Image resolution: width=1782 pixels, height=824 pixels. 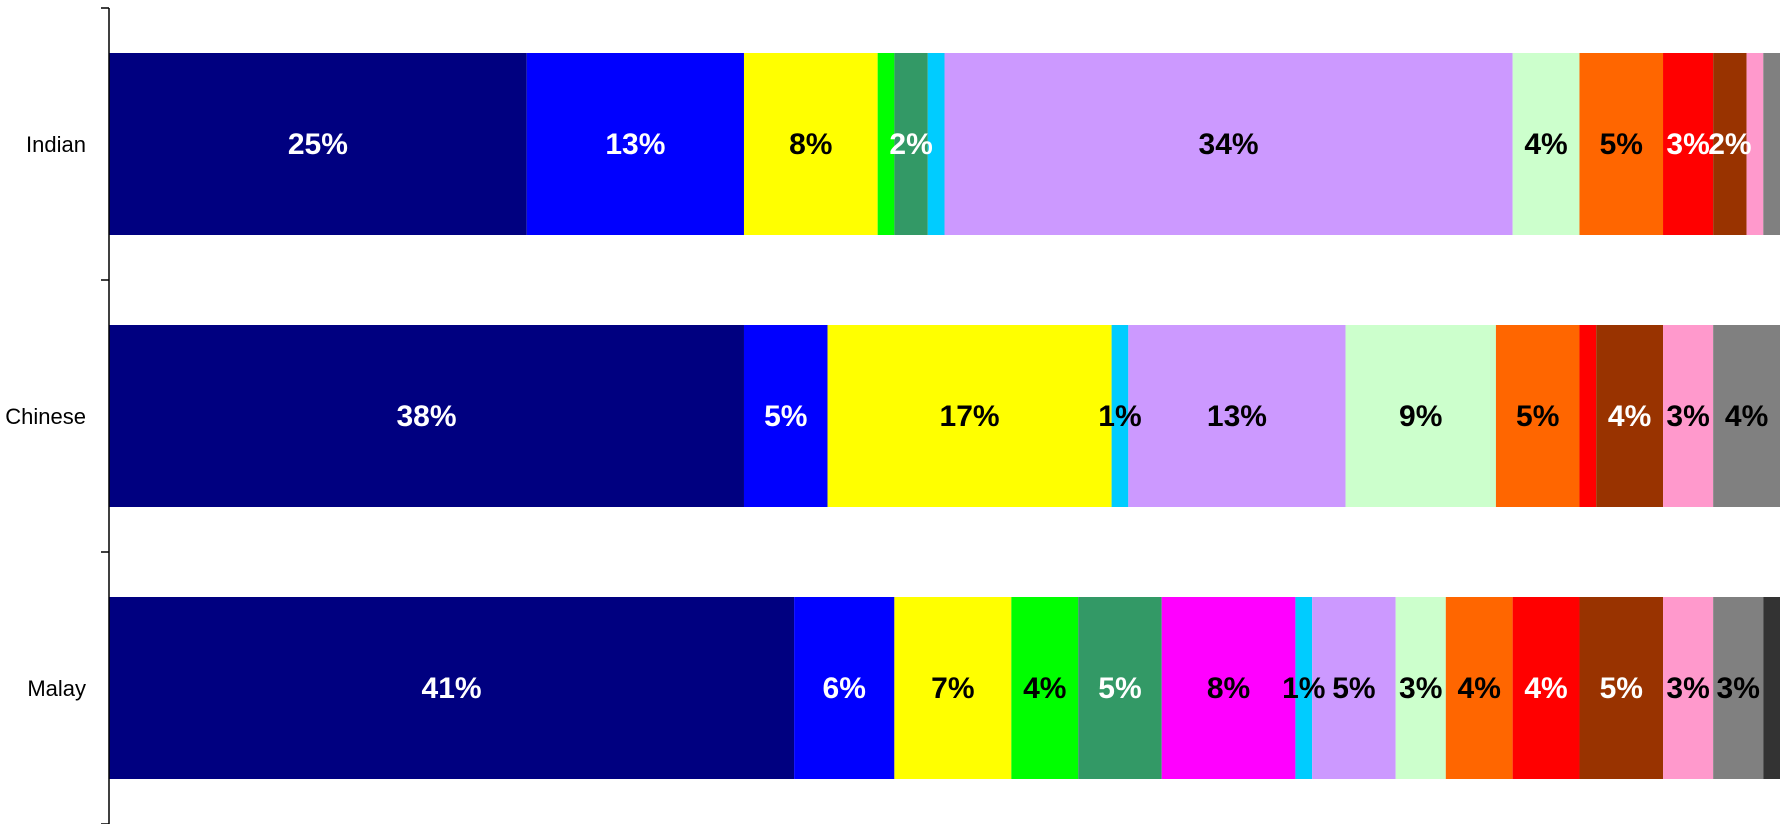 I want to click on data-label-indian-2: 13%, so click(x=635, y=144).